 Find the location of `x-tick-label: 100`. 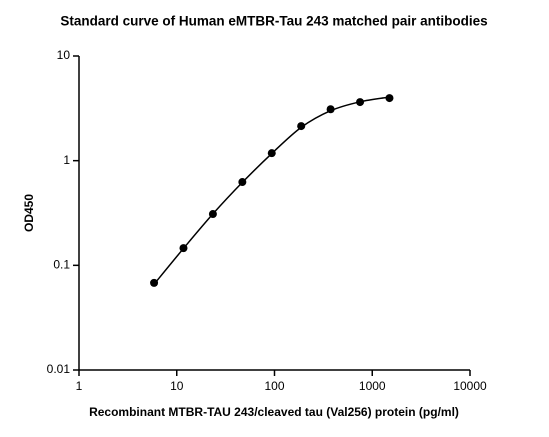

x-tick-label: 100 is located at coordinates (274, 386).